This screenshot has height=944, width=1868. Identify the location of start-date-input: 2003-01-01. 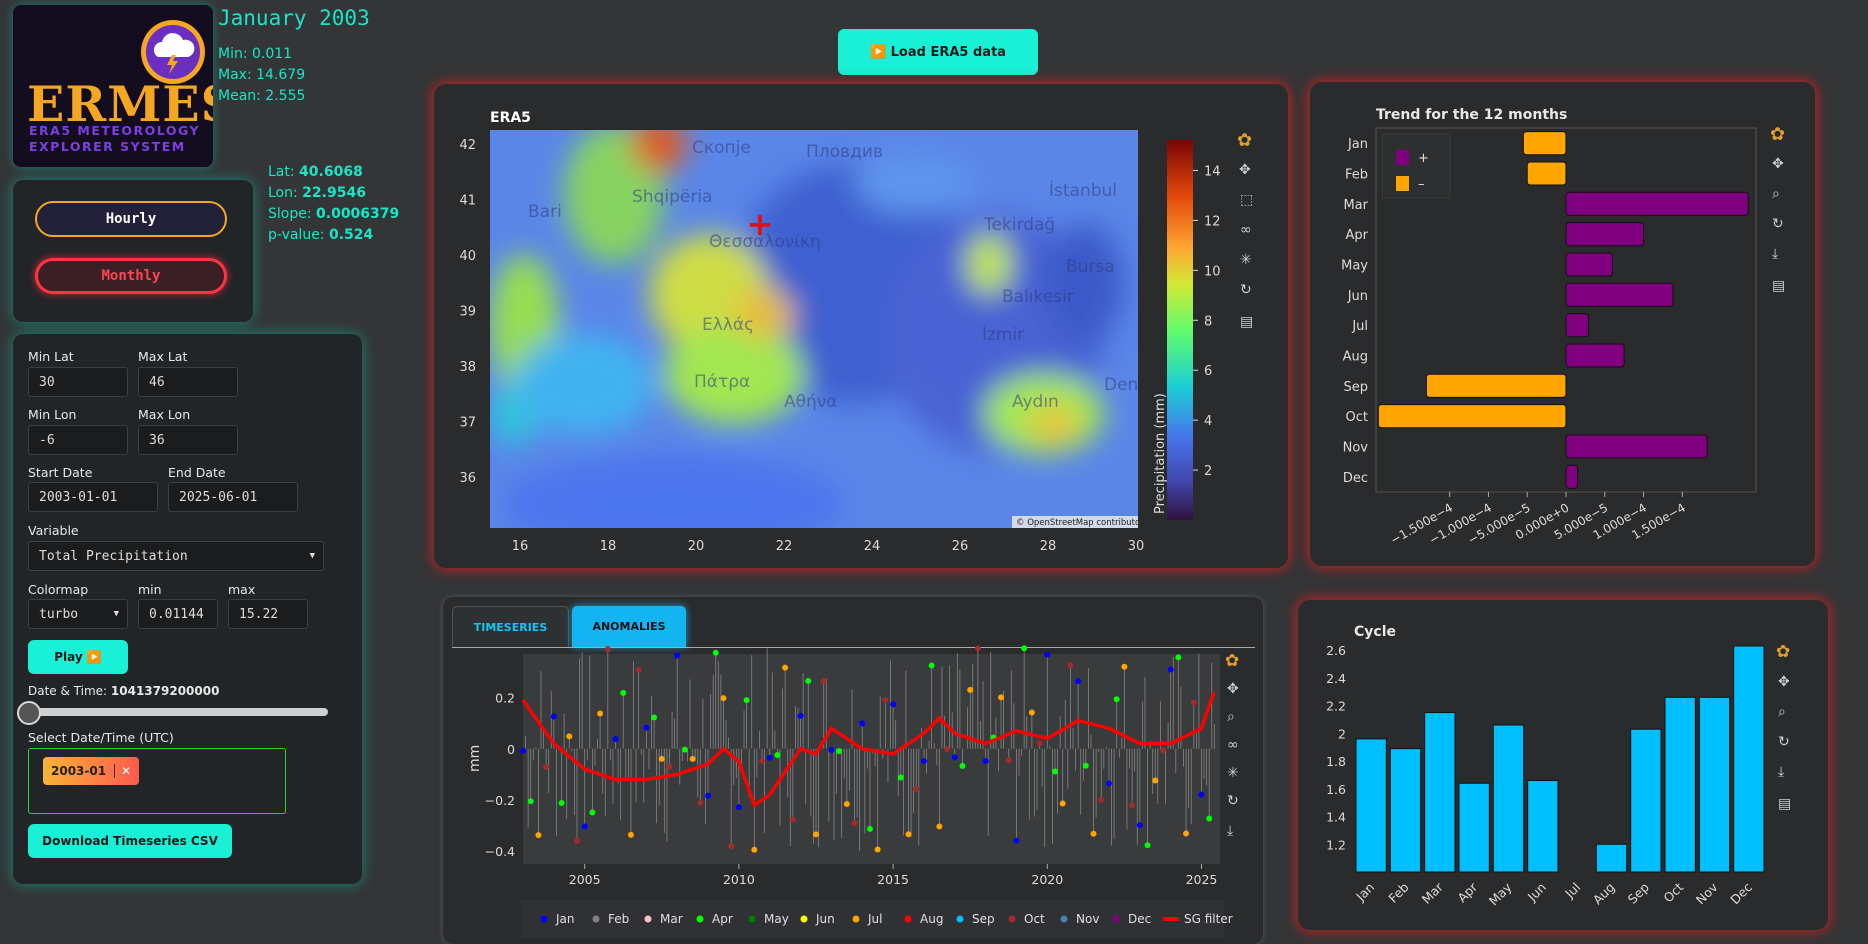
(93, 497).